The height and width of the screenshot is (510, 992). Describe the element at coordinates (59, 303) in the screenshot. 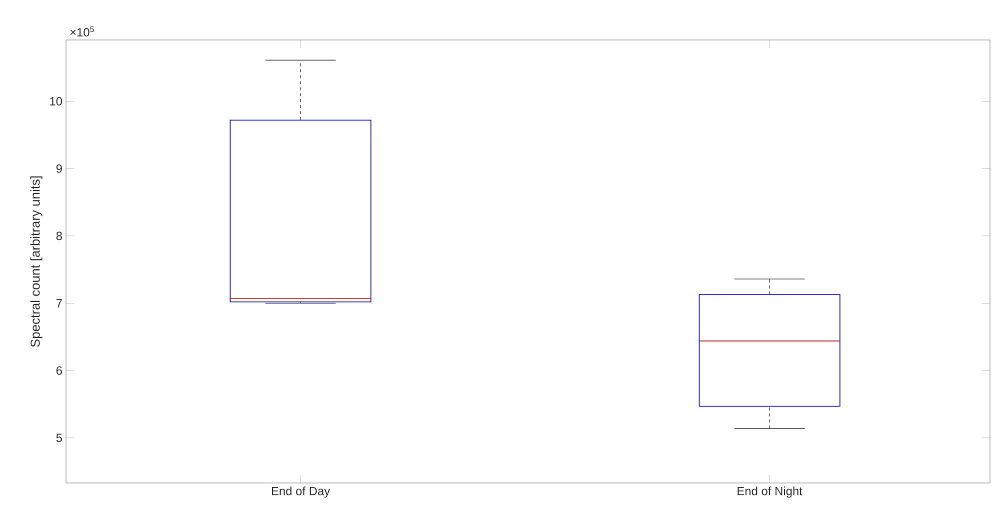

I see `y-tick-label: 7` at that location.